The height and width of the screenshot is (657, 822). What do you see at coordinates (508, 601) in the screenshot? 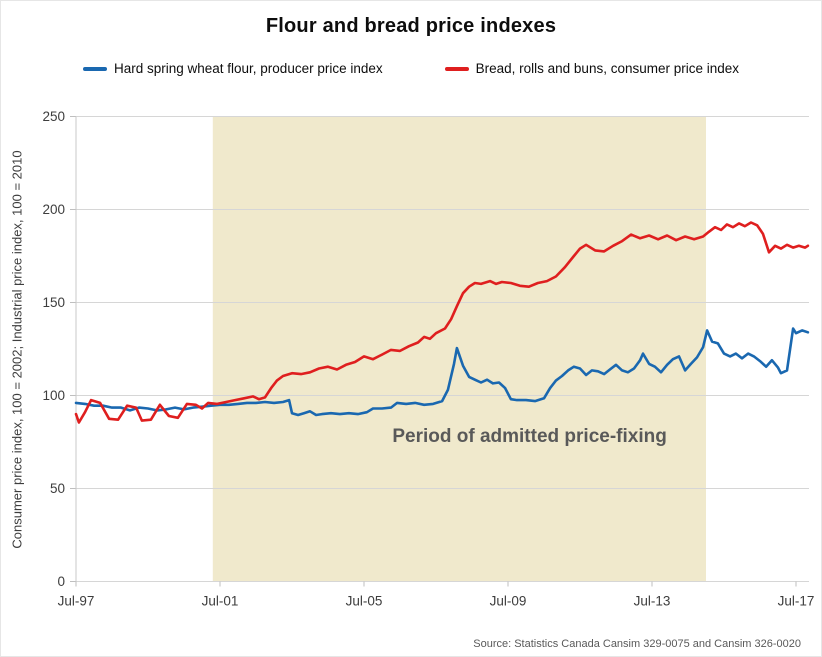
I see `x-tick-label: Jul-09` at bounding box center [508, 601].